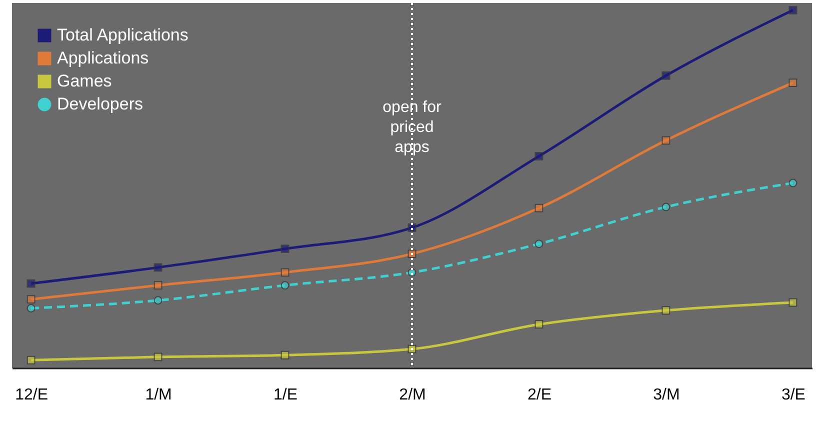  I want to click on x-tick-label: 2/M, so click(412, 395).